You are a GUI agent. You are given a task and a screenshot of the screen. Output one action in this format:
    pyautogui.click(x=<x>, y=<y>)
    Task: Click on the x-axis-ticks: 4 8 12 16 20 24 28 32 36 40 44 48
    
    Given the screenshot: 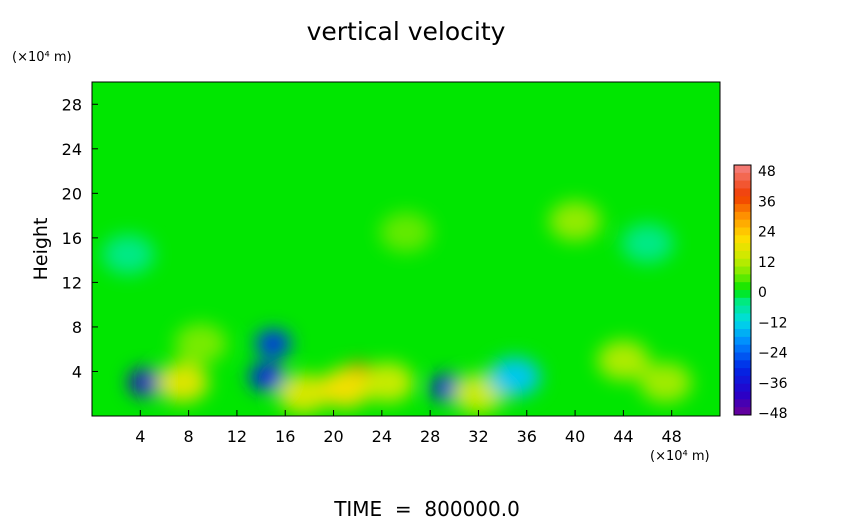 What is the action you would take?
    pyautogui.click(x=408, y=428)
    